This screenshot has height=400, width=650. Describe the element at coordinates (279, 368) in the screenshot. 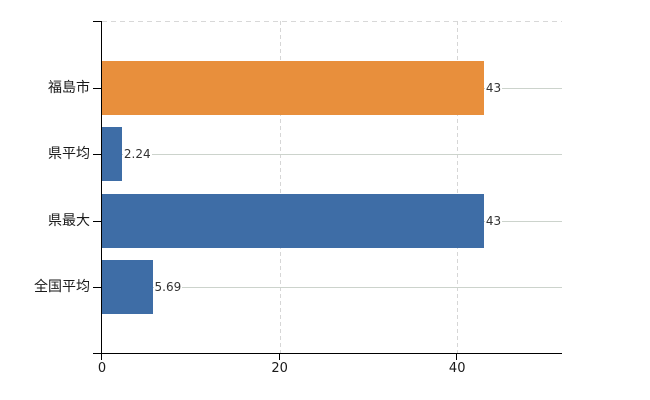

I see `x-tick-label: 20` at that location.